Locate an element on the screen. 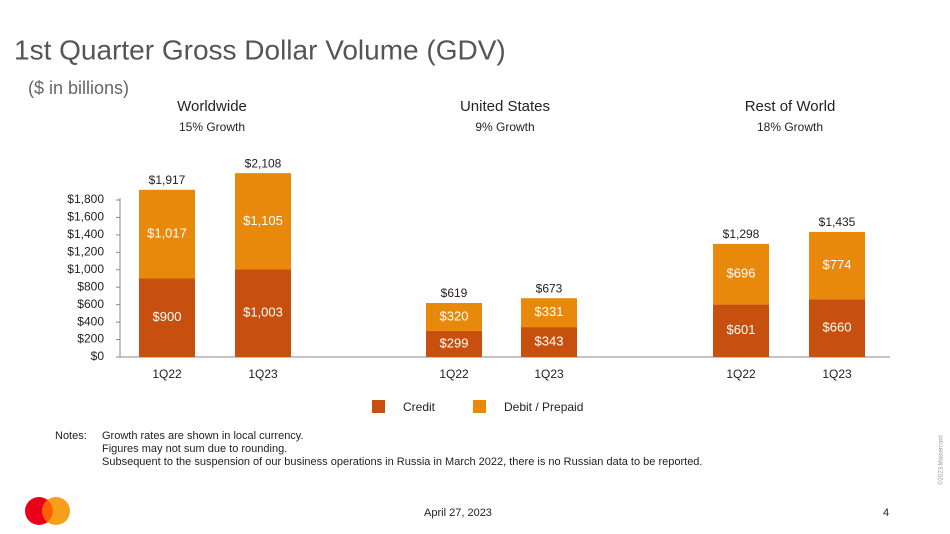  group-title: Rest of World is located at coordinates (790, 106).